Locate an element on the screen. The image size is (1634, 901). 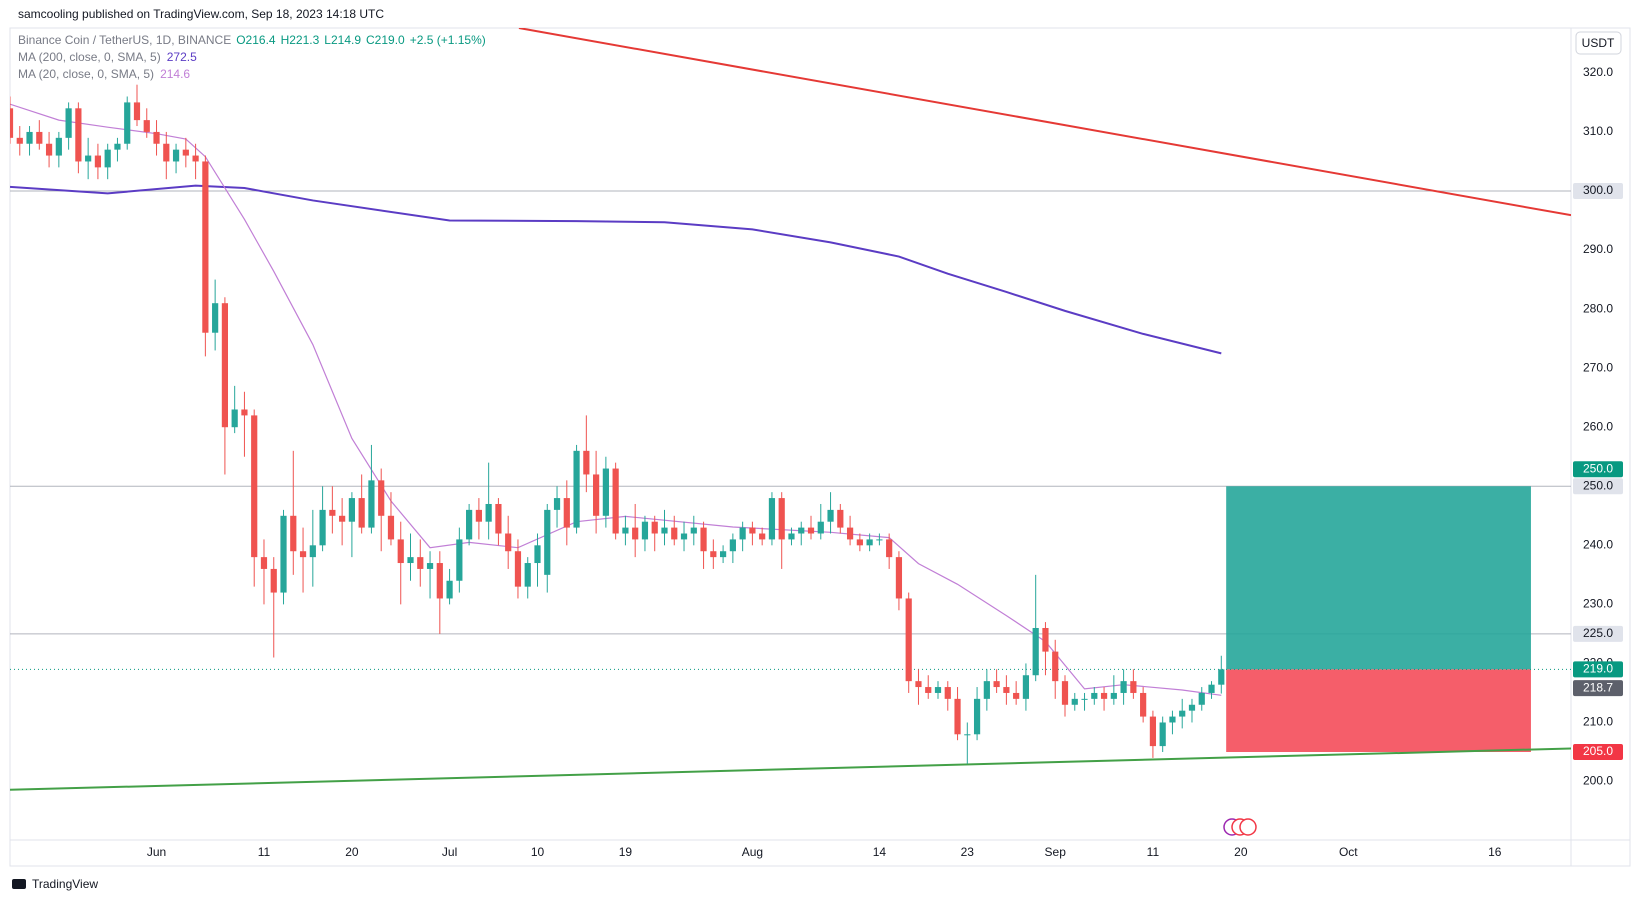
currency-box is located at coordinates (1598, 43).